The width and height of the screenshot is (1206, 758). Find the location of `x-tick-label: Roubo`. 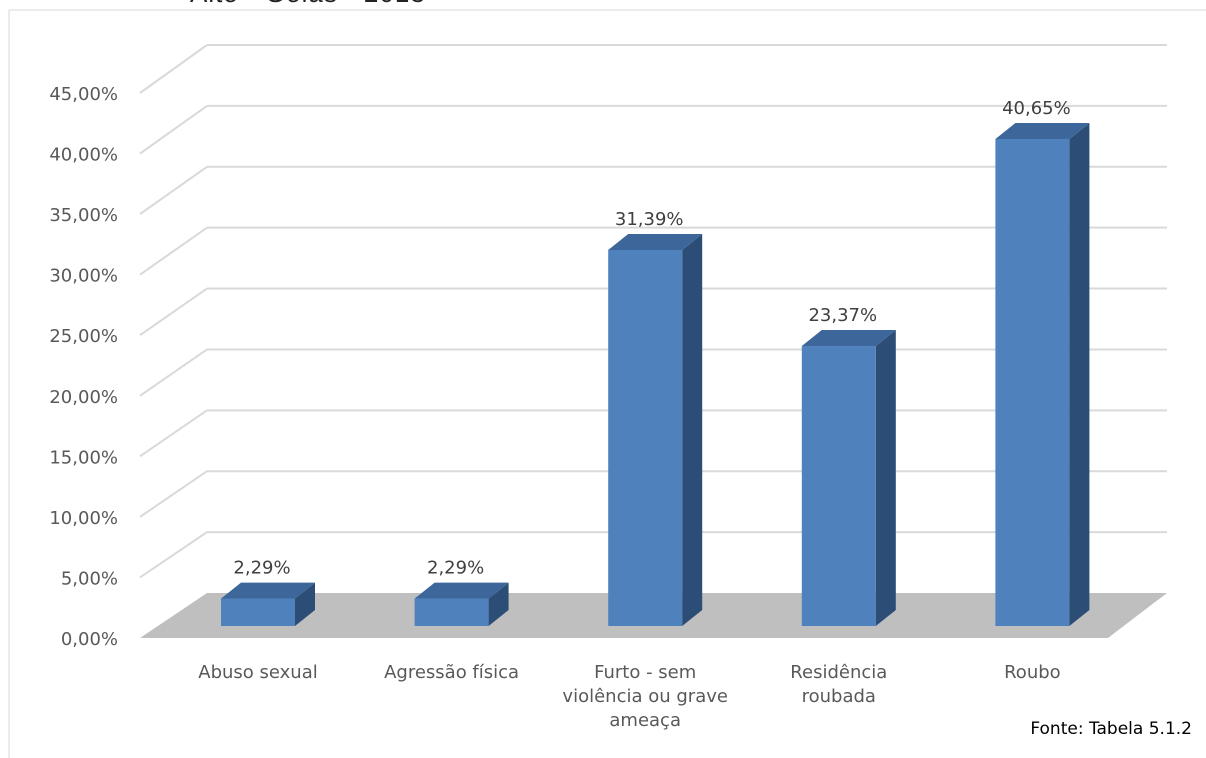

x-tick-label: Roubo is located at coordinates (1032, 672).